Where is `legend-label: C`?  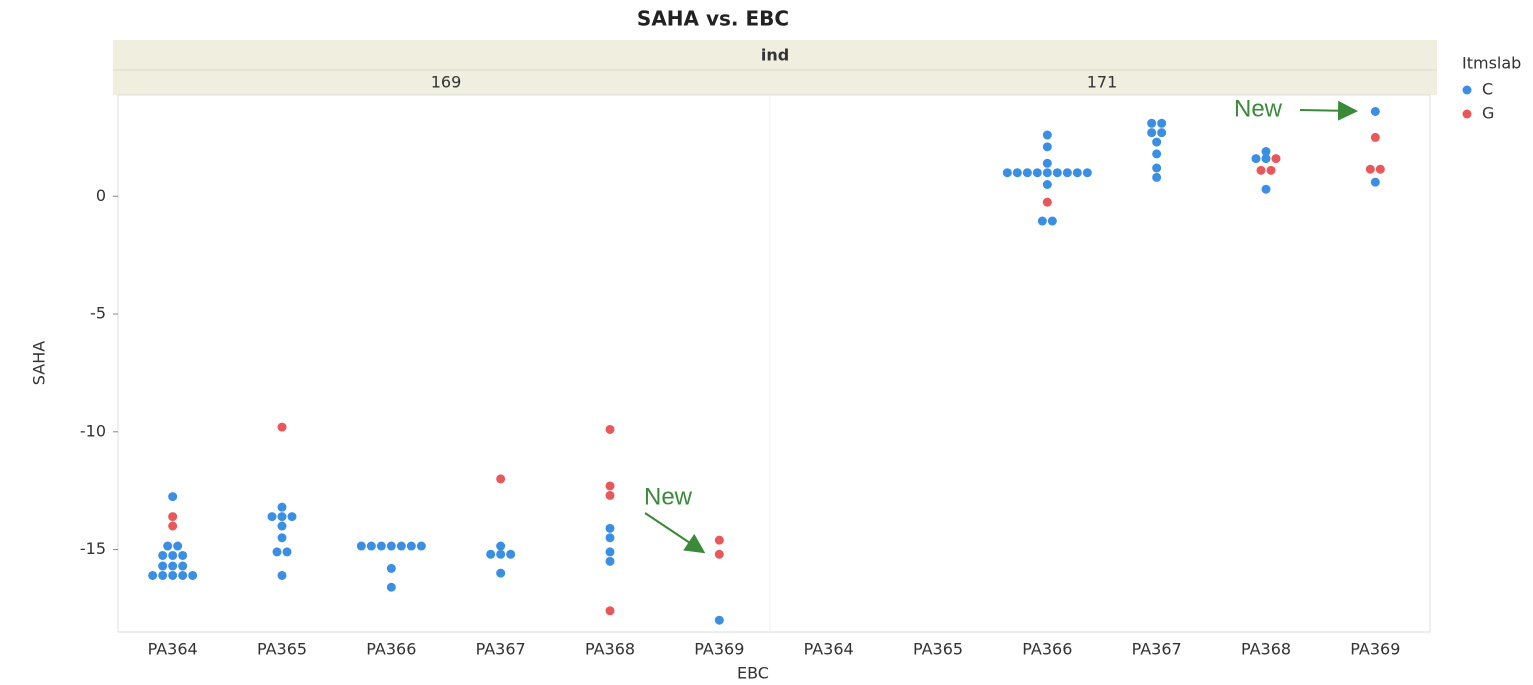 legend-label: C is located at coordinates (1487, 89).